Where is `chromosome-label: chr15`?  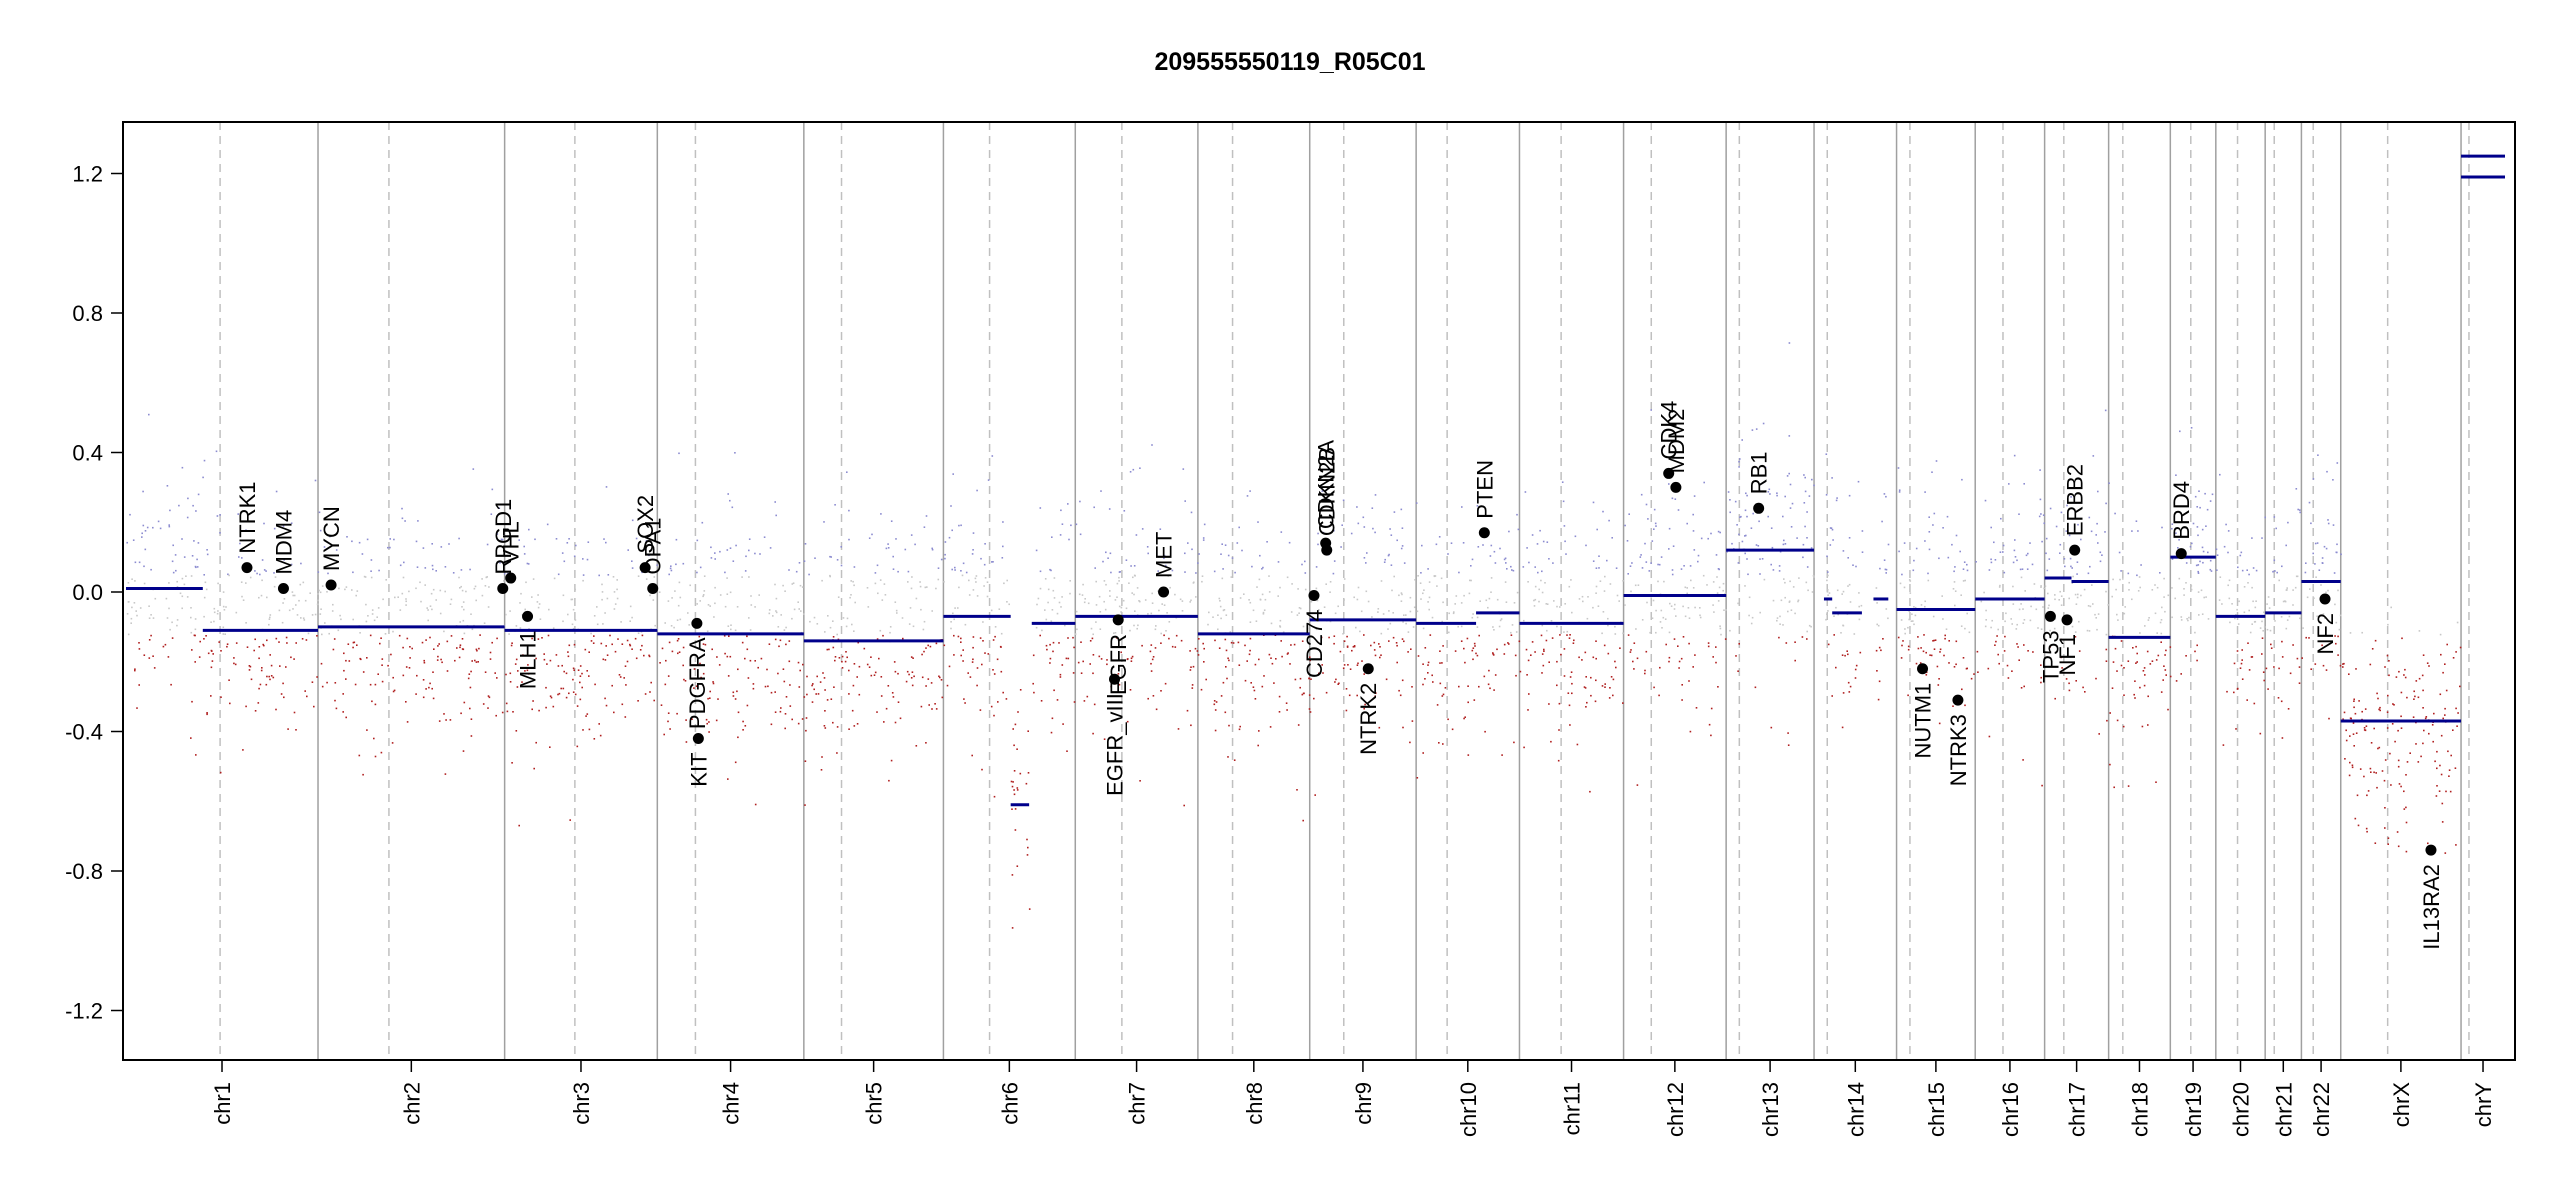
chromosome-label: chr15 is located at coordinates (1936, 1109).